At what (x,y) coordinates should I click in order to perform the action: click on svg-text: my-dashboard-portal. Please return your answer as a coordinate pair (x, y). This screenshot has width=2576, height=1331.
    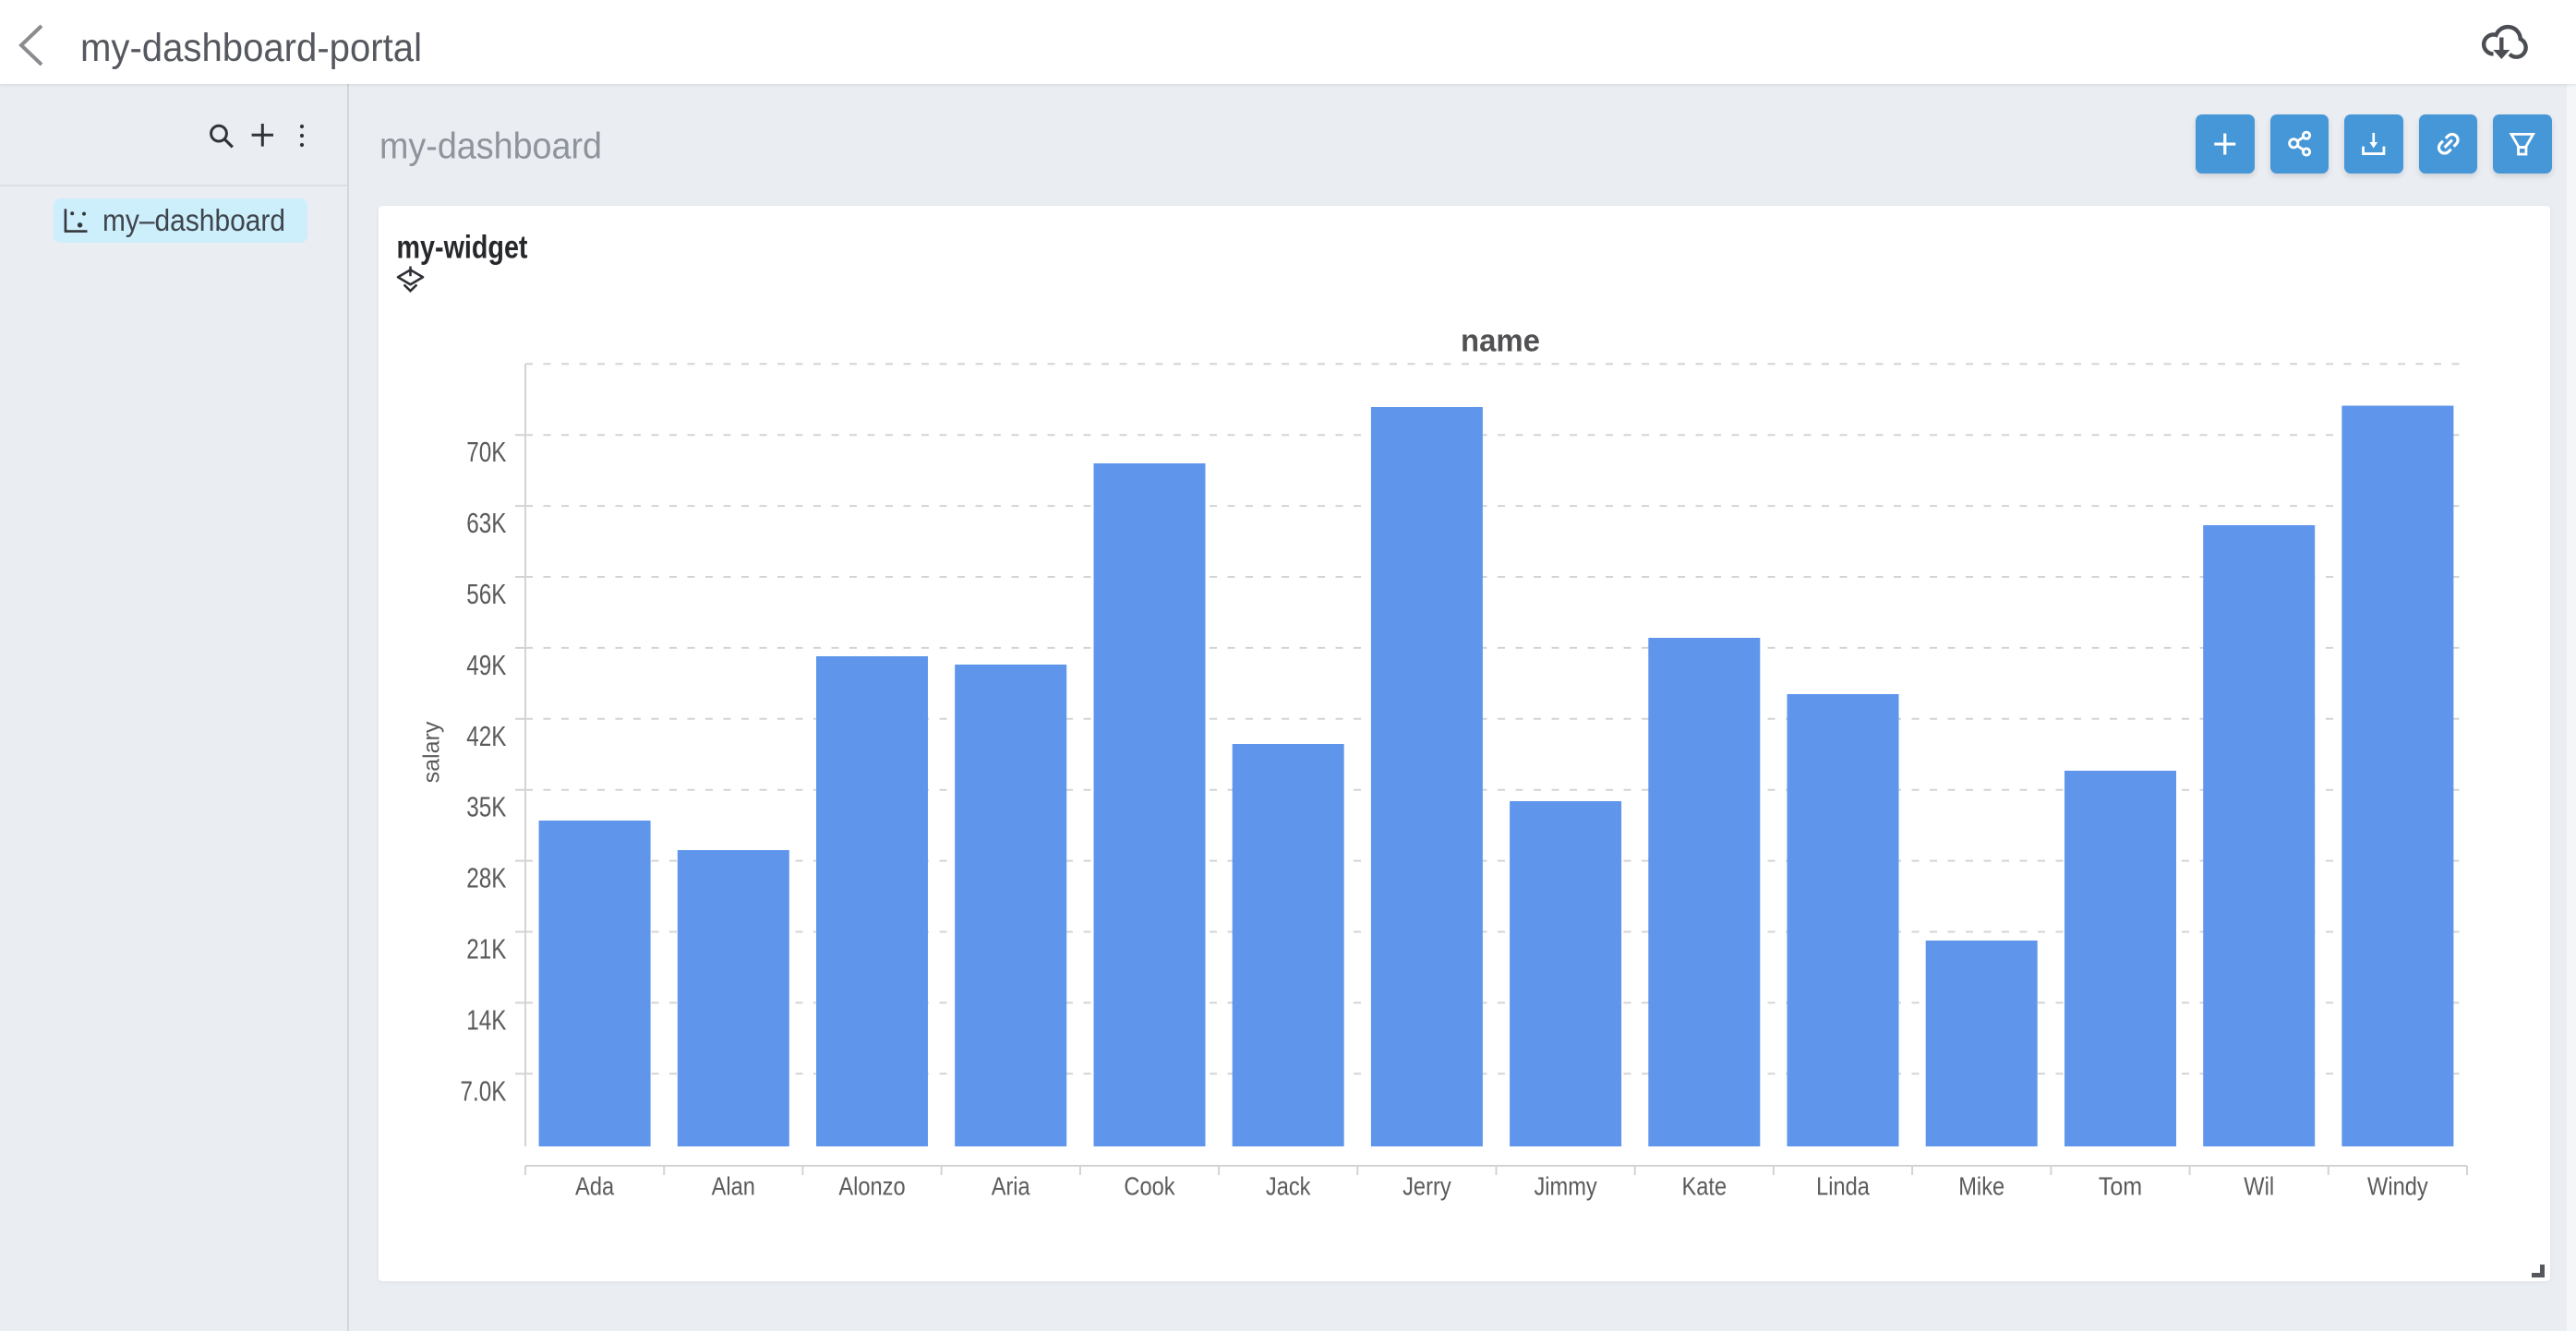
    Looking at the image, I should click on (251, 48).